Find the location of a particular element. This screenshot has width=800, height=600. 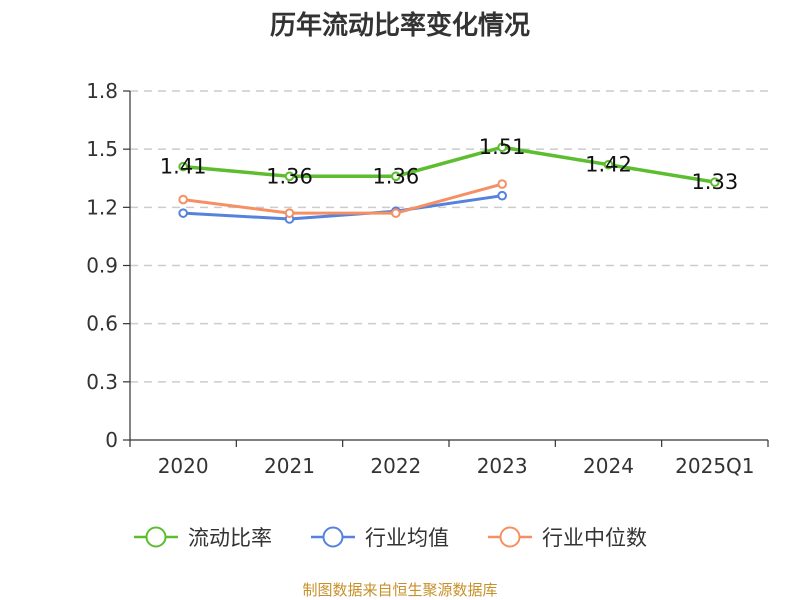

data-label: 1.42 is located at coordinates (608, 165).